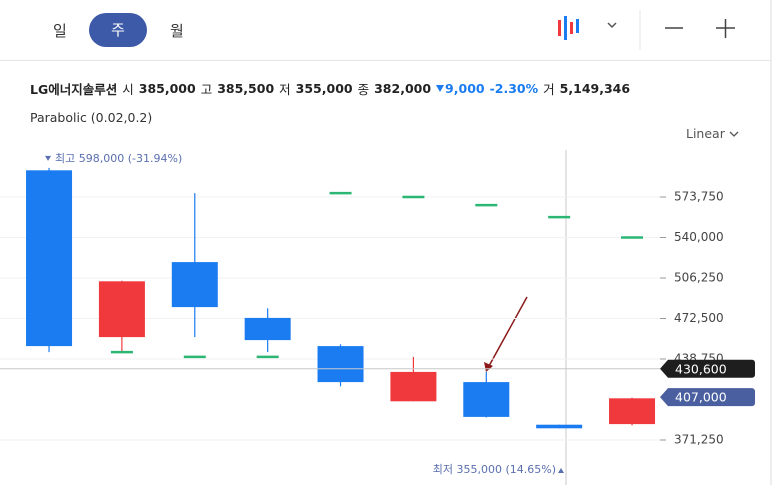 Image resolution: width=773 pixels, height=485 pixels. Describe the element at coordinates (568, 28) in the screenshot. I see `chart-type-icon` at that location.